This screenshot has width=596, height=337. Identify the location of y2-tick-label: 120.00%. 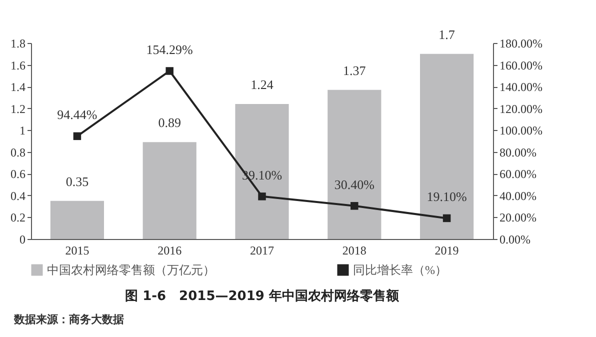
(521, 109).